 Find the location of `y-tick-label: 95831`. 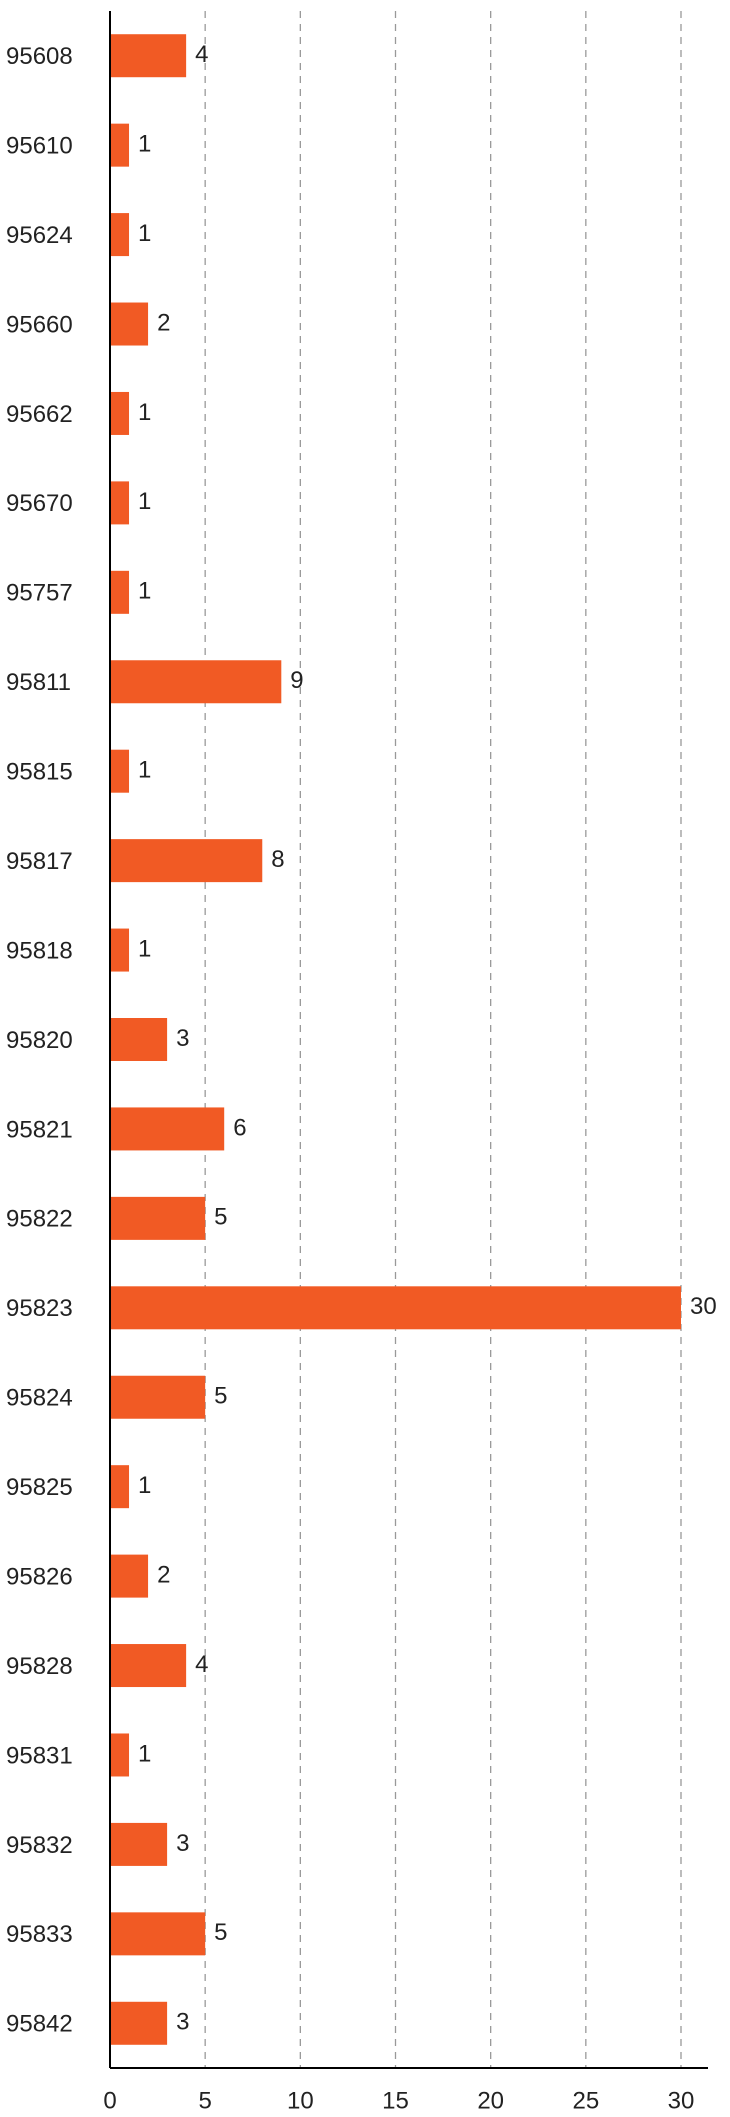

y-tick-label: 95831 is located at coordinates (39, 1755).